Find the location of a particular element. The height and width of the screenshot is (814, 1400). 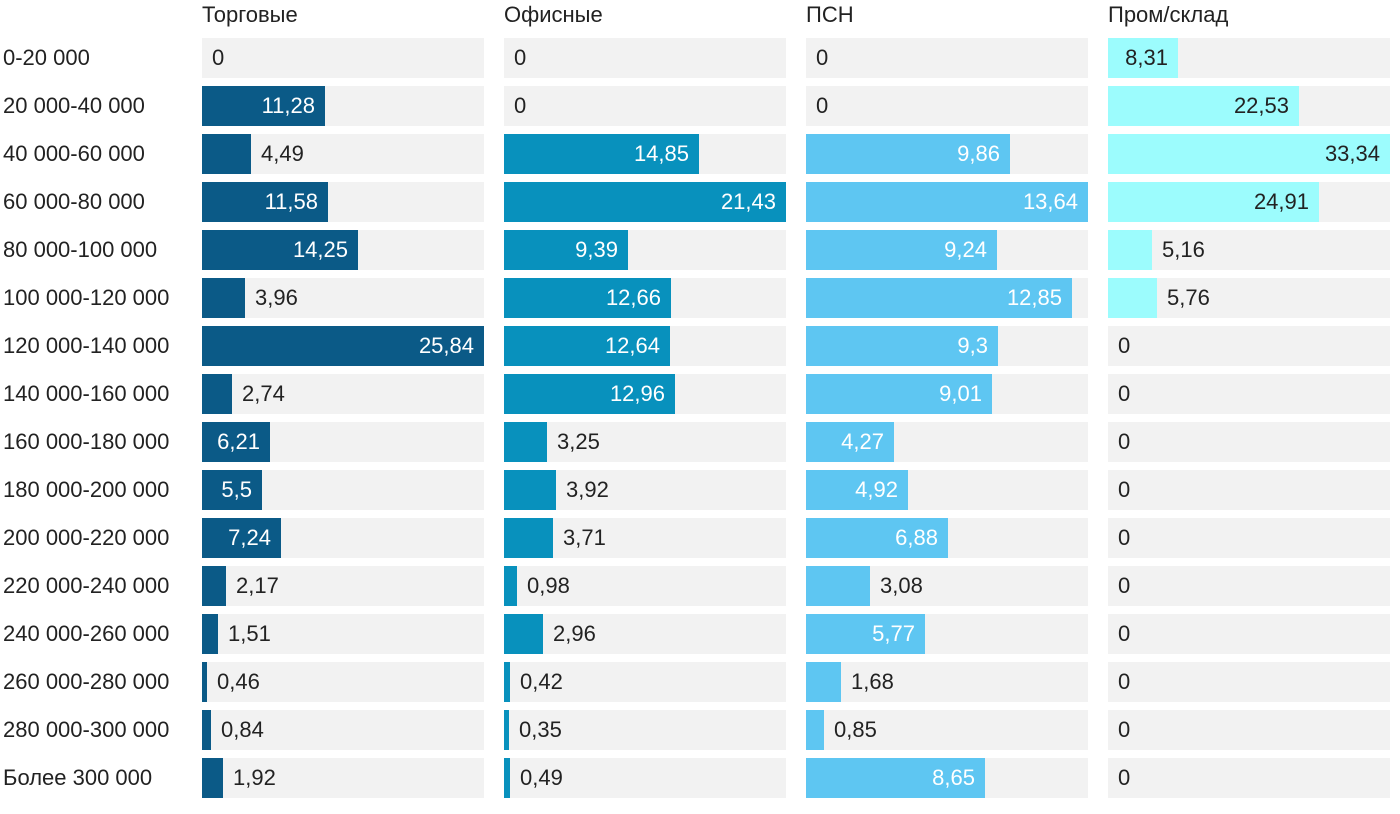

bar-track: 25,84 is located at coordinates (343, 346).